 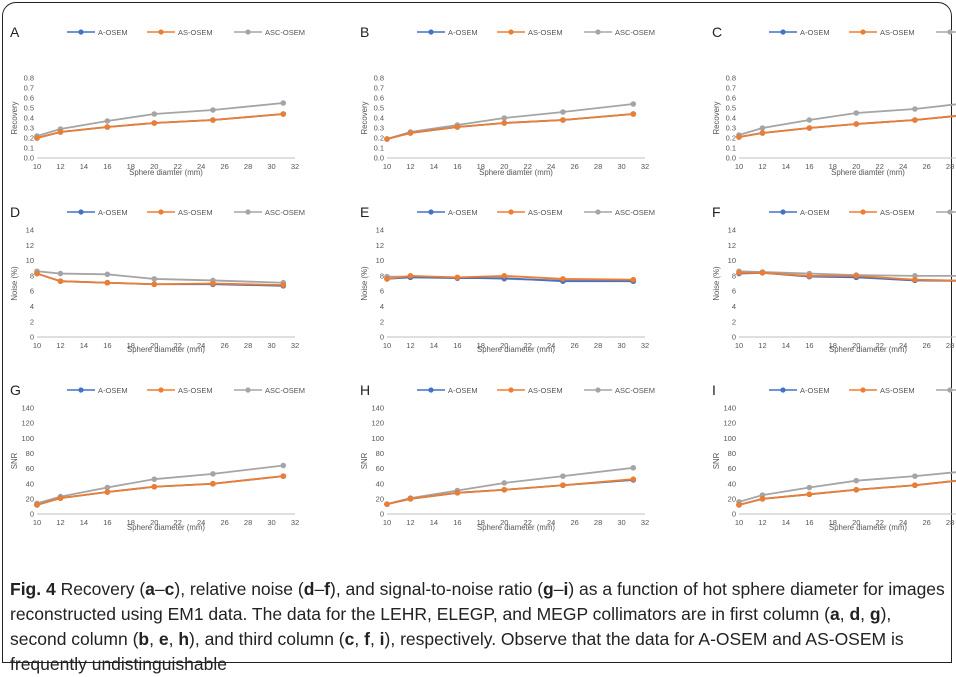 What do you see at coordinates (29, 108) in the screenshot?
I see `y-tick-label: 0.5` at bounding box center [29, 108].